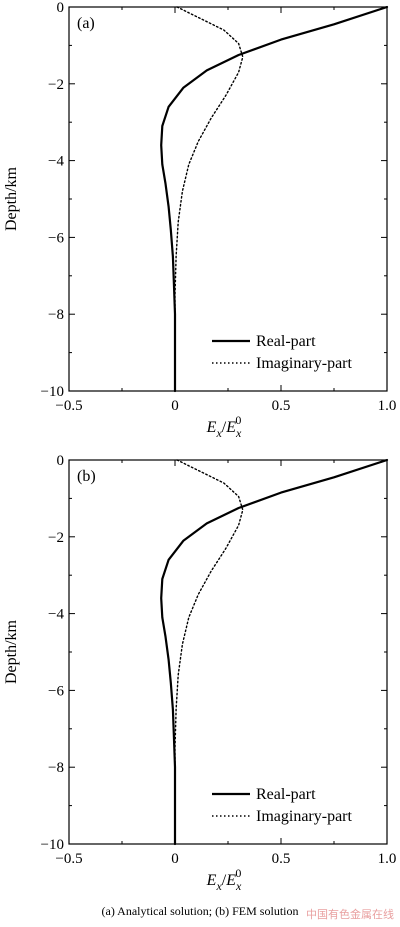 This screenshot has height=927, width=400. What do you see at coordinates (86, 23) in the screenshot?
I see `panel-label: (a)` at bounding box center [86, 23].